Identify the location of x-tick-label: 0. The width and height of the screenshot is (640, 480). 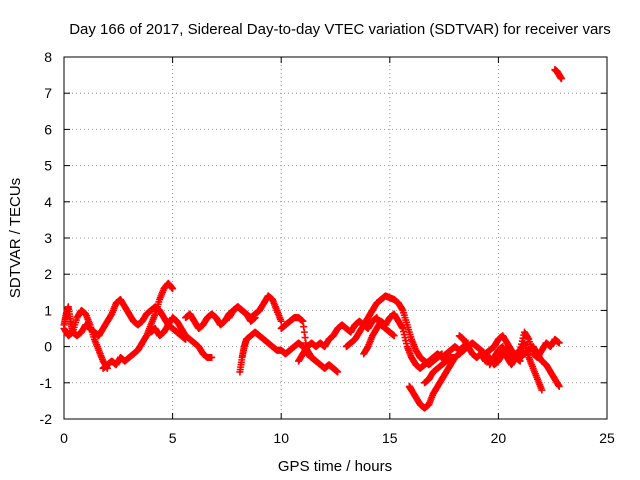
(64, 438).